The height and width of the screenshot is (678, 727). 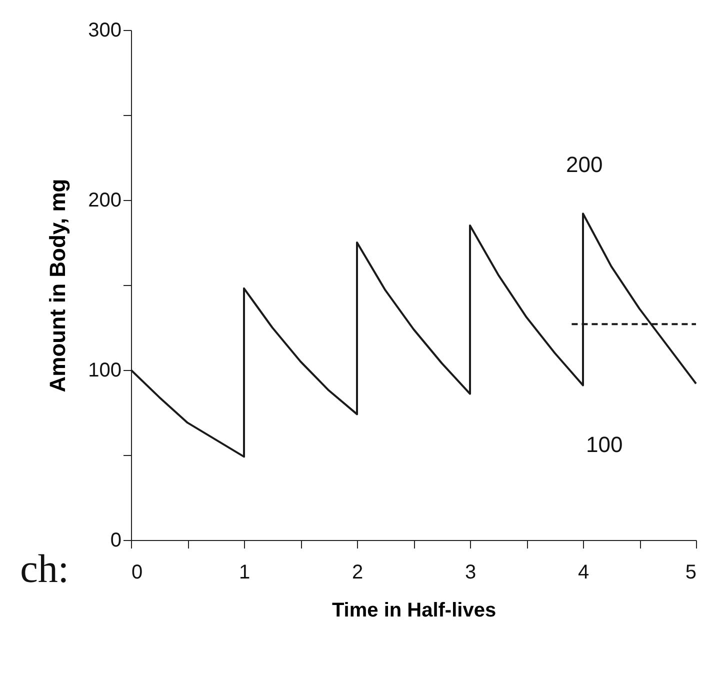 What do you see at coordinates (44, 568) in the screenshot?
I see `text: ch:` at bounding box center [44, 568].